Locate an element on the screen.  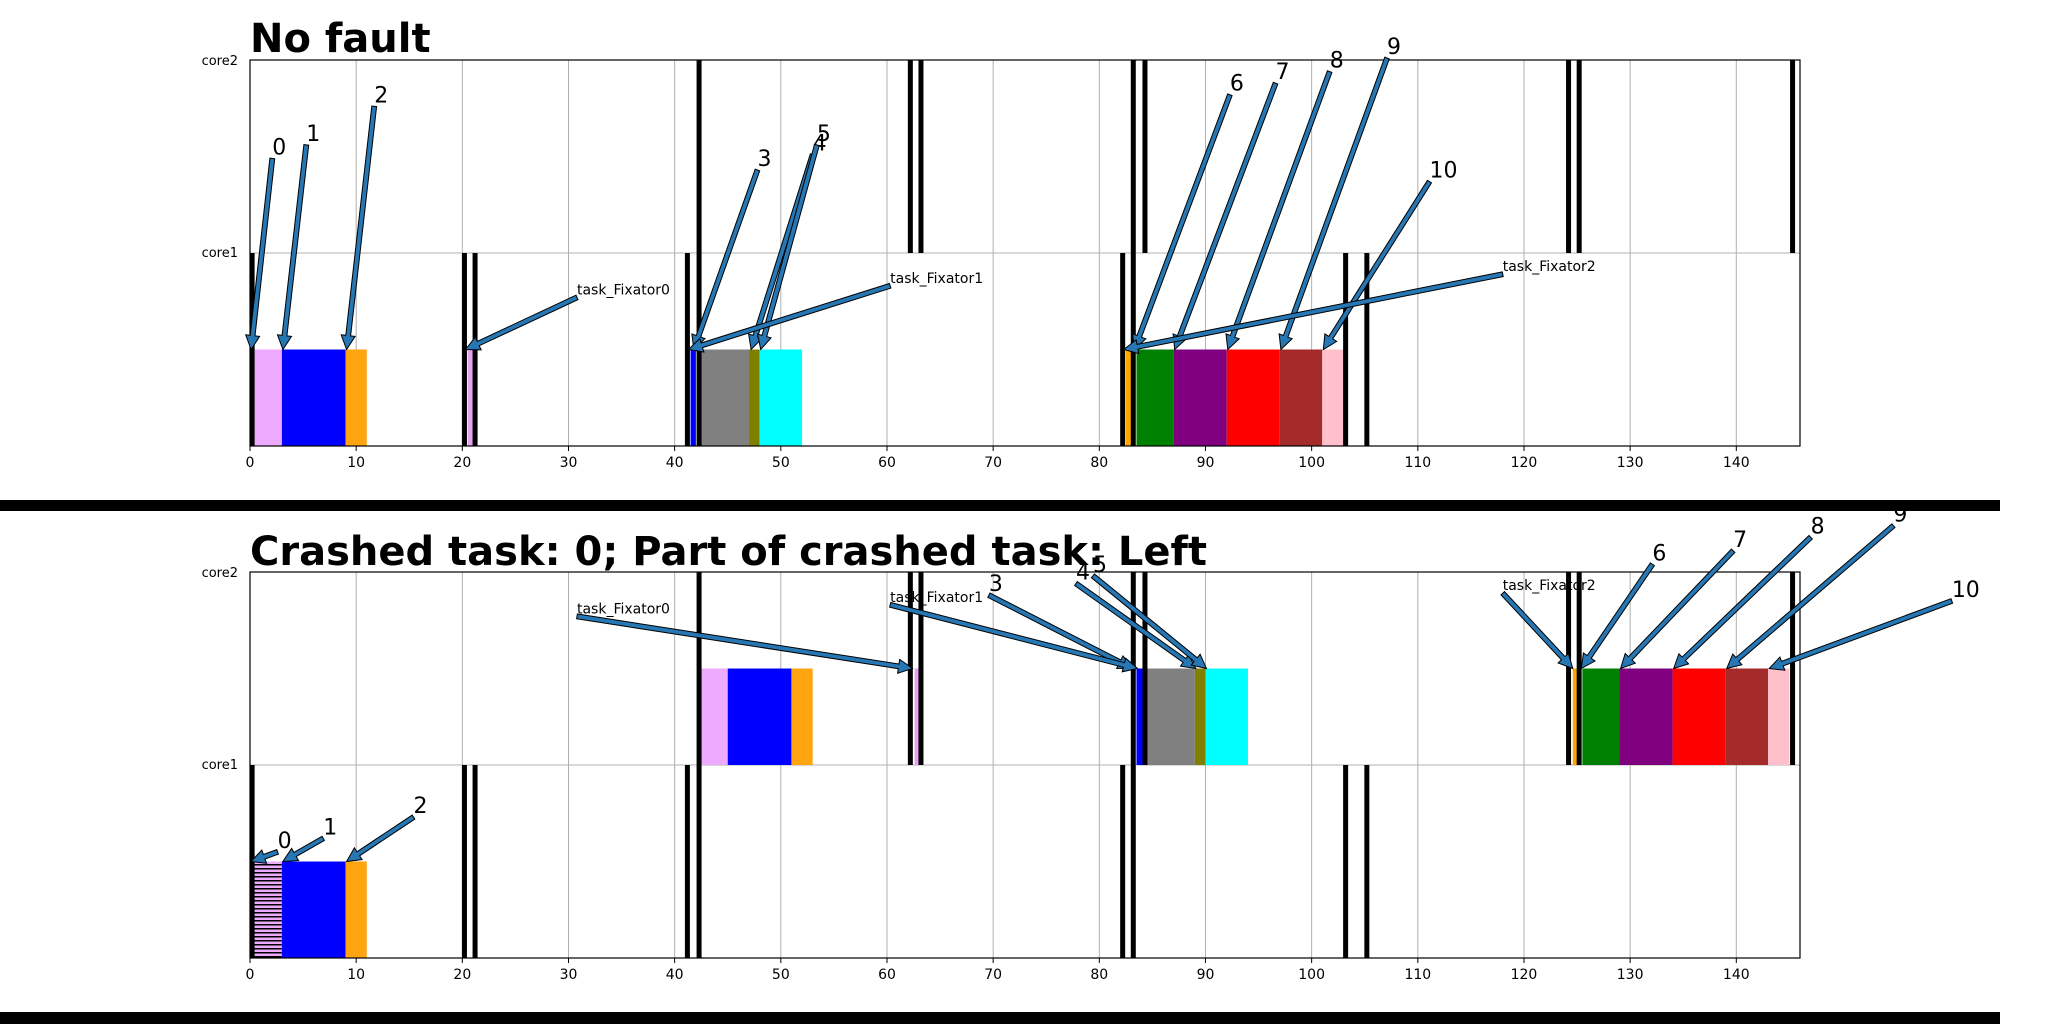
annotation-label: 4 is located at coordinates (1083, 573).